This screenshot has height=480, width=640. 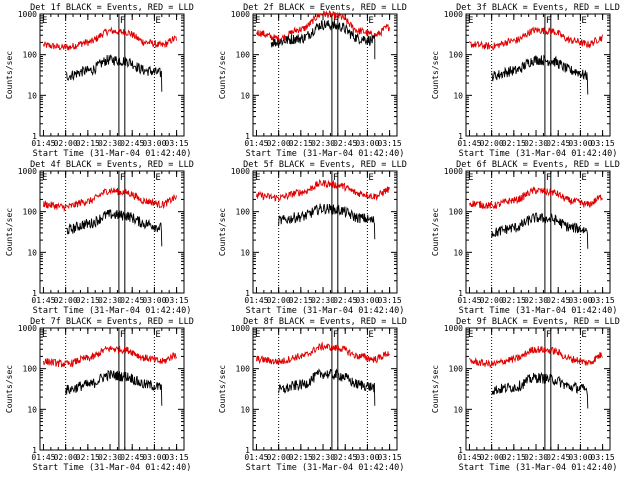 What do you see at coordinates (538, 322) in the screenshot?
I see `panel-title: Det 9f BLACK = Events, RED = LLD` at bounding box center [538, 322].